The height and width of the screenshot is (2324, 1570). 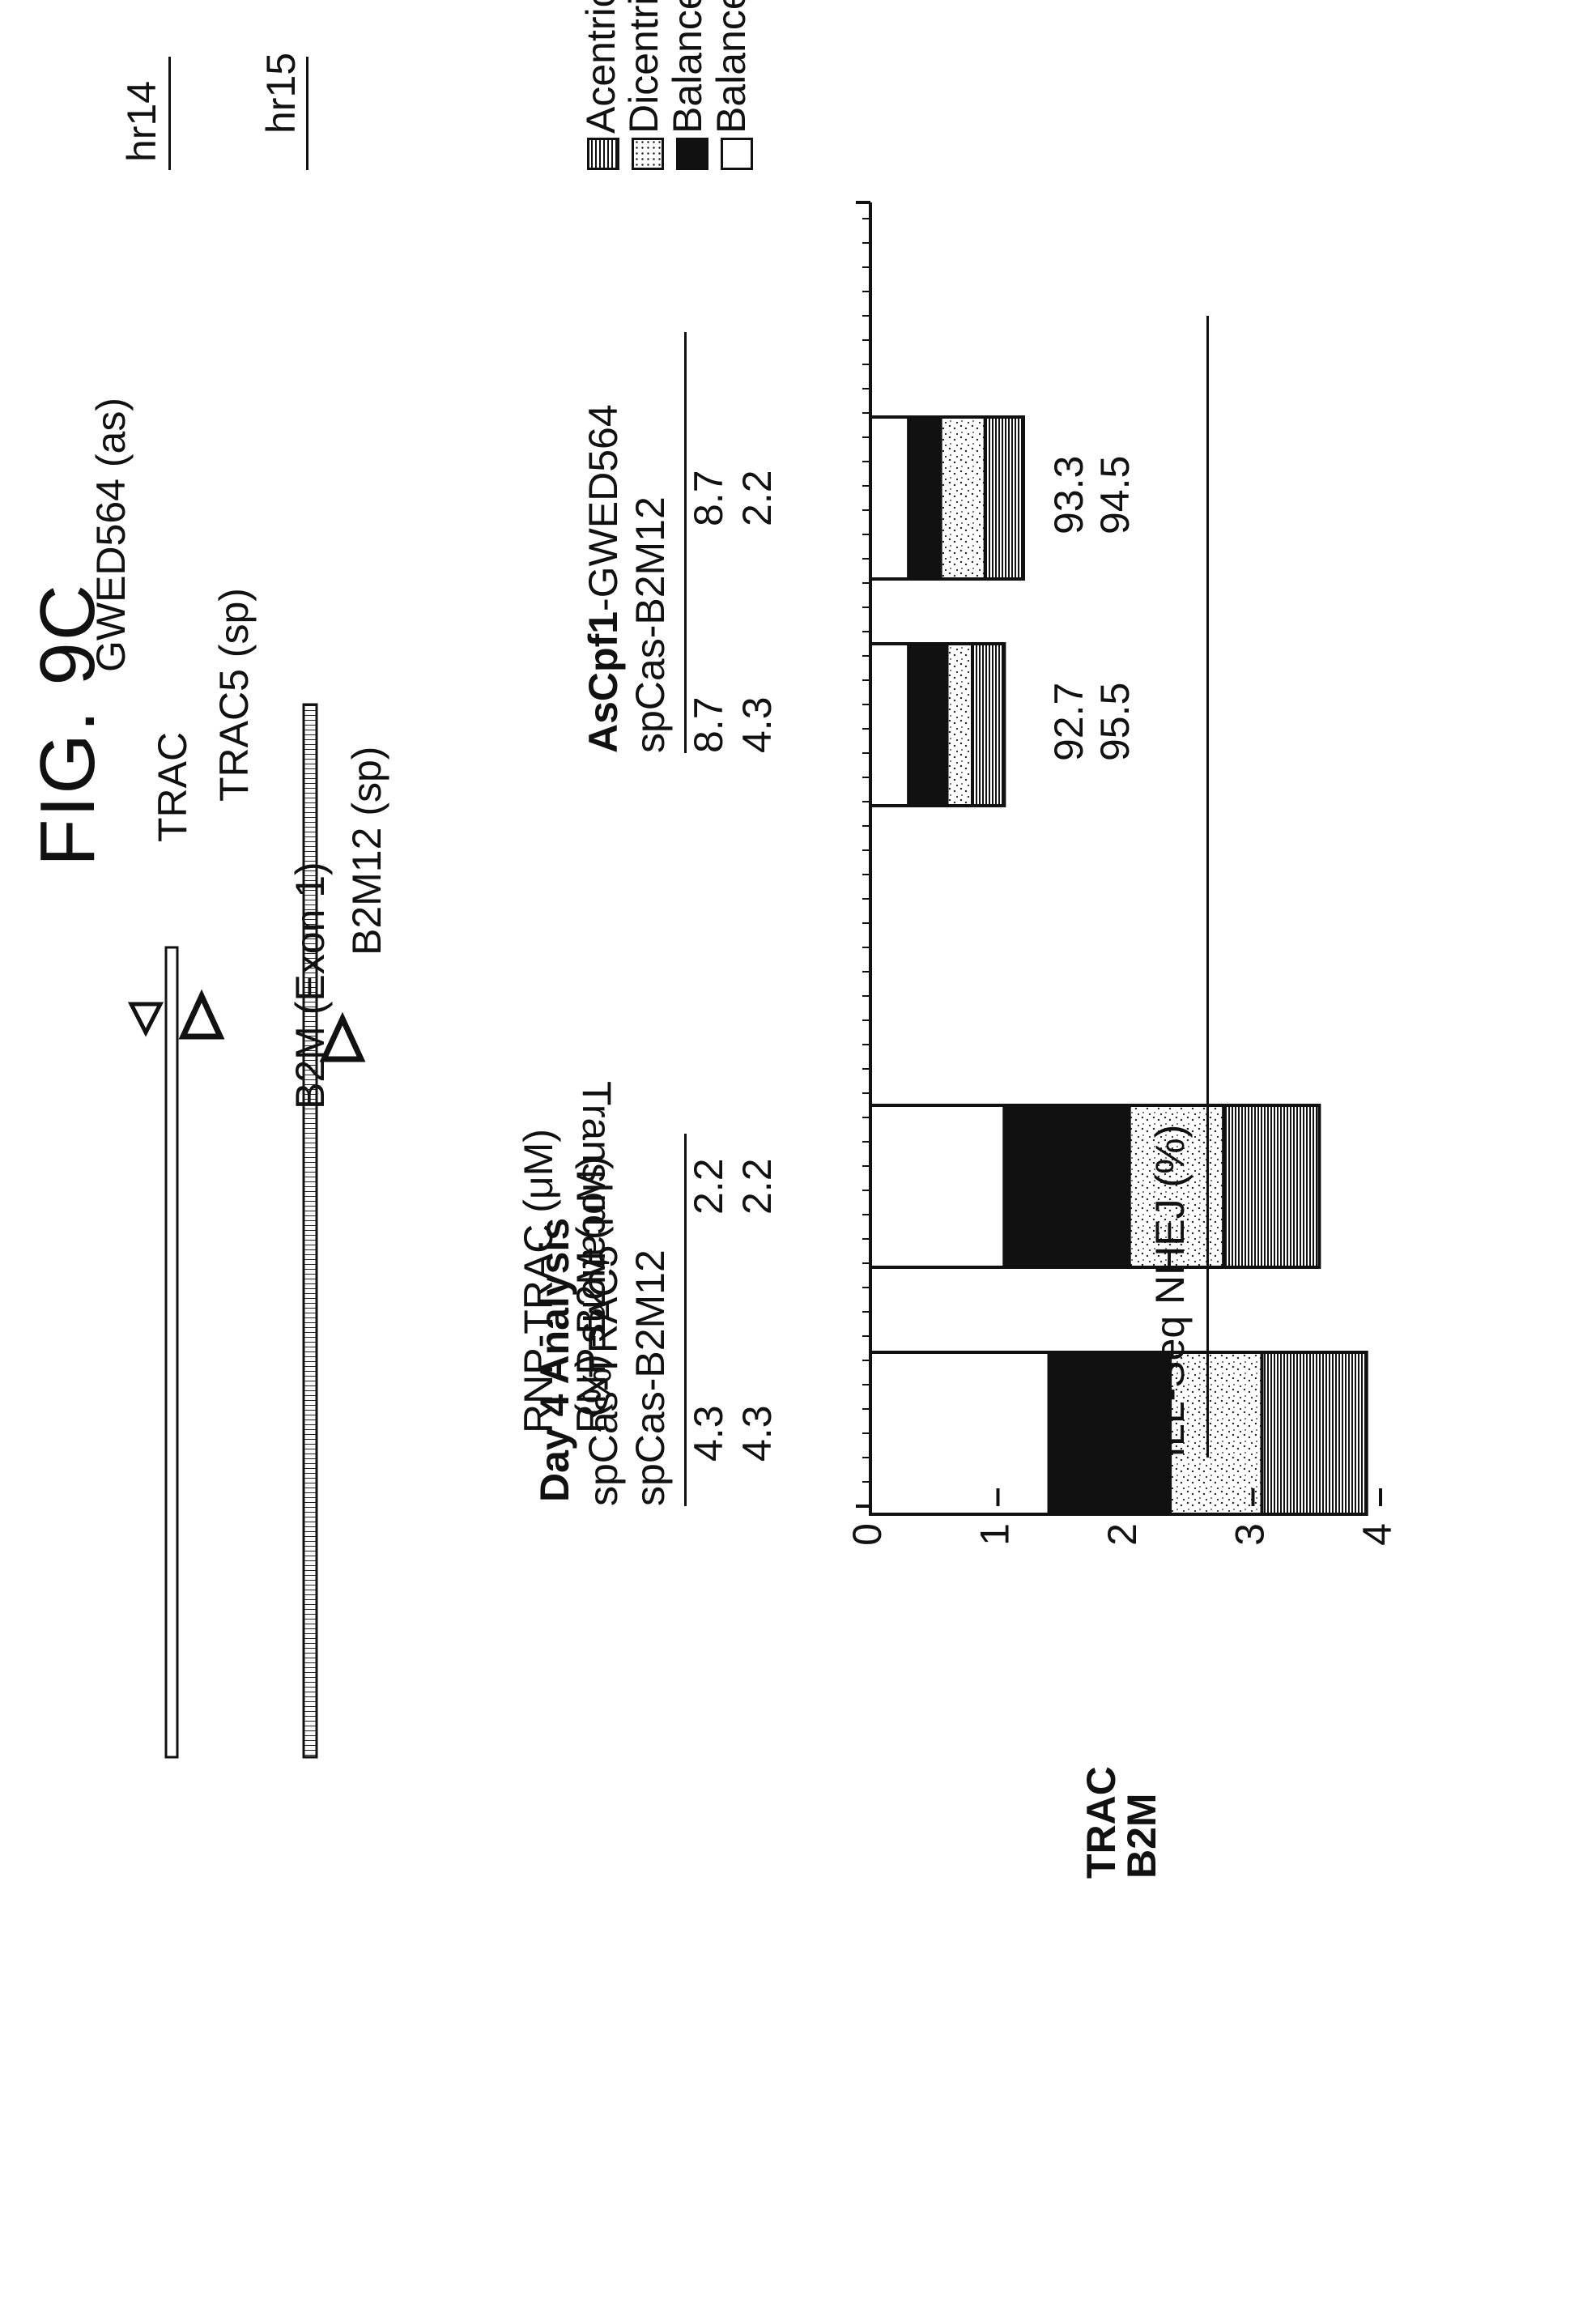 What do you see at coordinates (731, 67) in the screenshot?
I see `legend-label-balanced-1: Balanced 1` at bounding box center [731, 67].